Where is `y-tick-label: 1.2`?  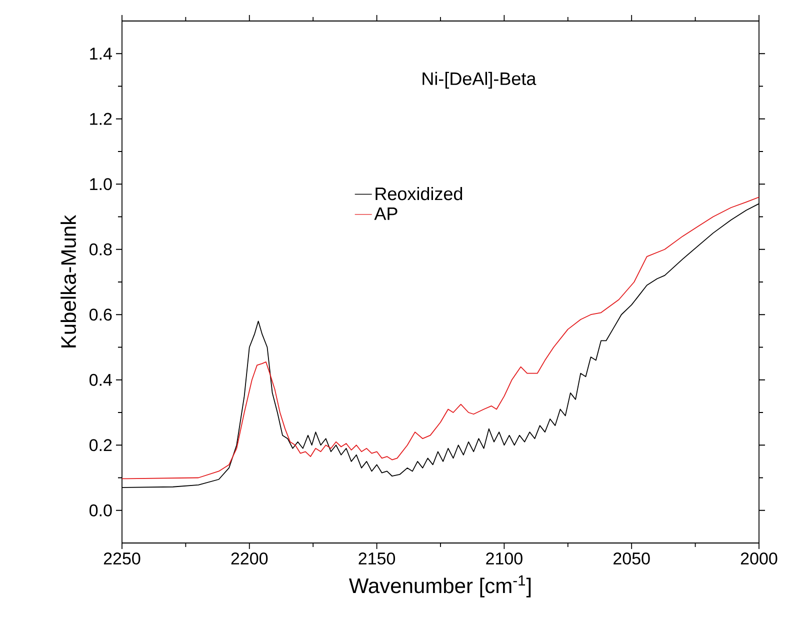
y-tick-label: 1.2 is located at coordinates (101, 118).